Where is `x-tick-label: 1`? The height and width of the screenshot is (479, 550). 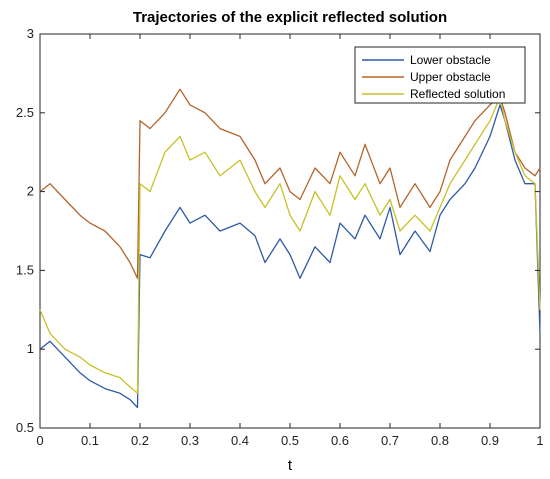 x-tick-label: 1 is located at coordinates (539, 440).